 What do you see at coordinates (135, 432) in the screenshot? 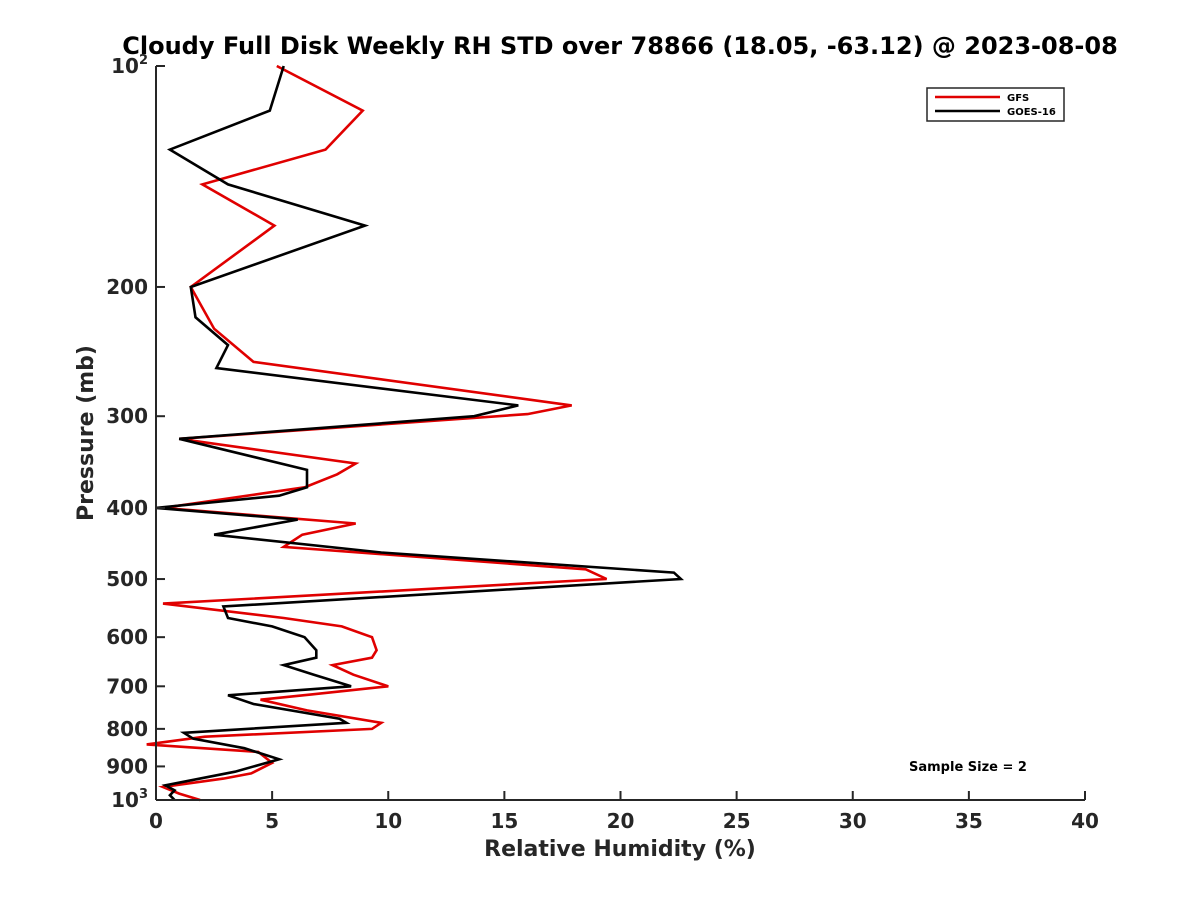
I see `y-ticks: 10² 200 300 400 500 600 700 800 900 10³` at bounding box center [135, 432].